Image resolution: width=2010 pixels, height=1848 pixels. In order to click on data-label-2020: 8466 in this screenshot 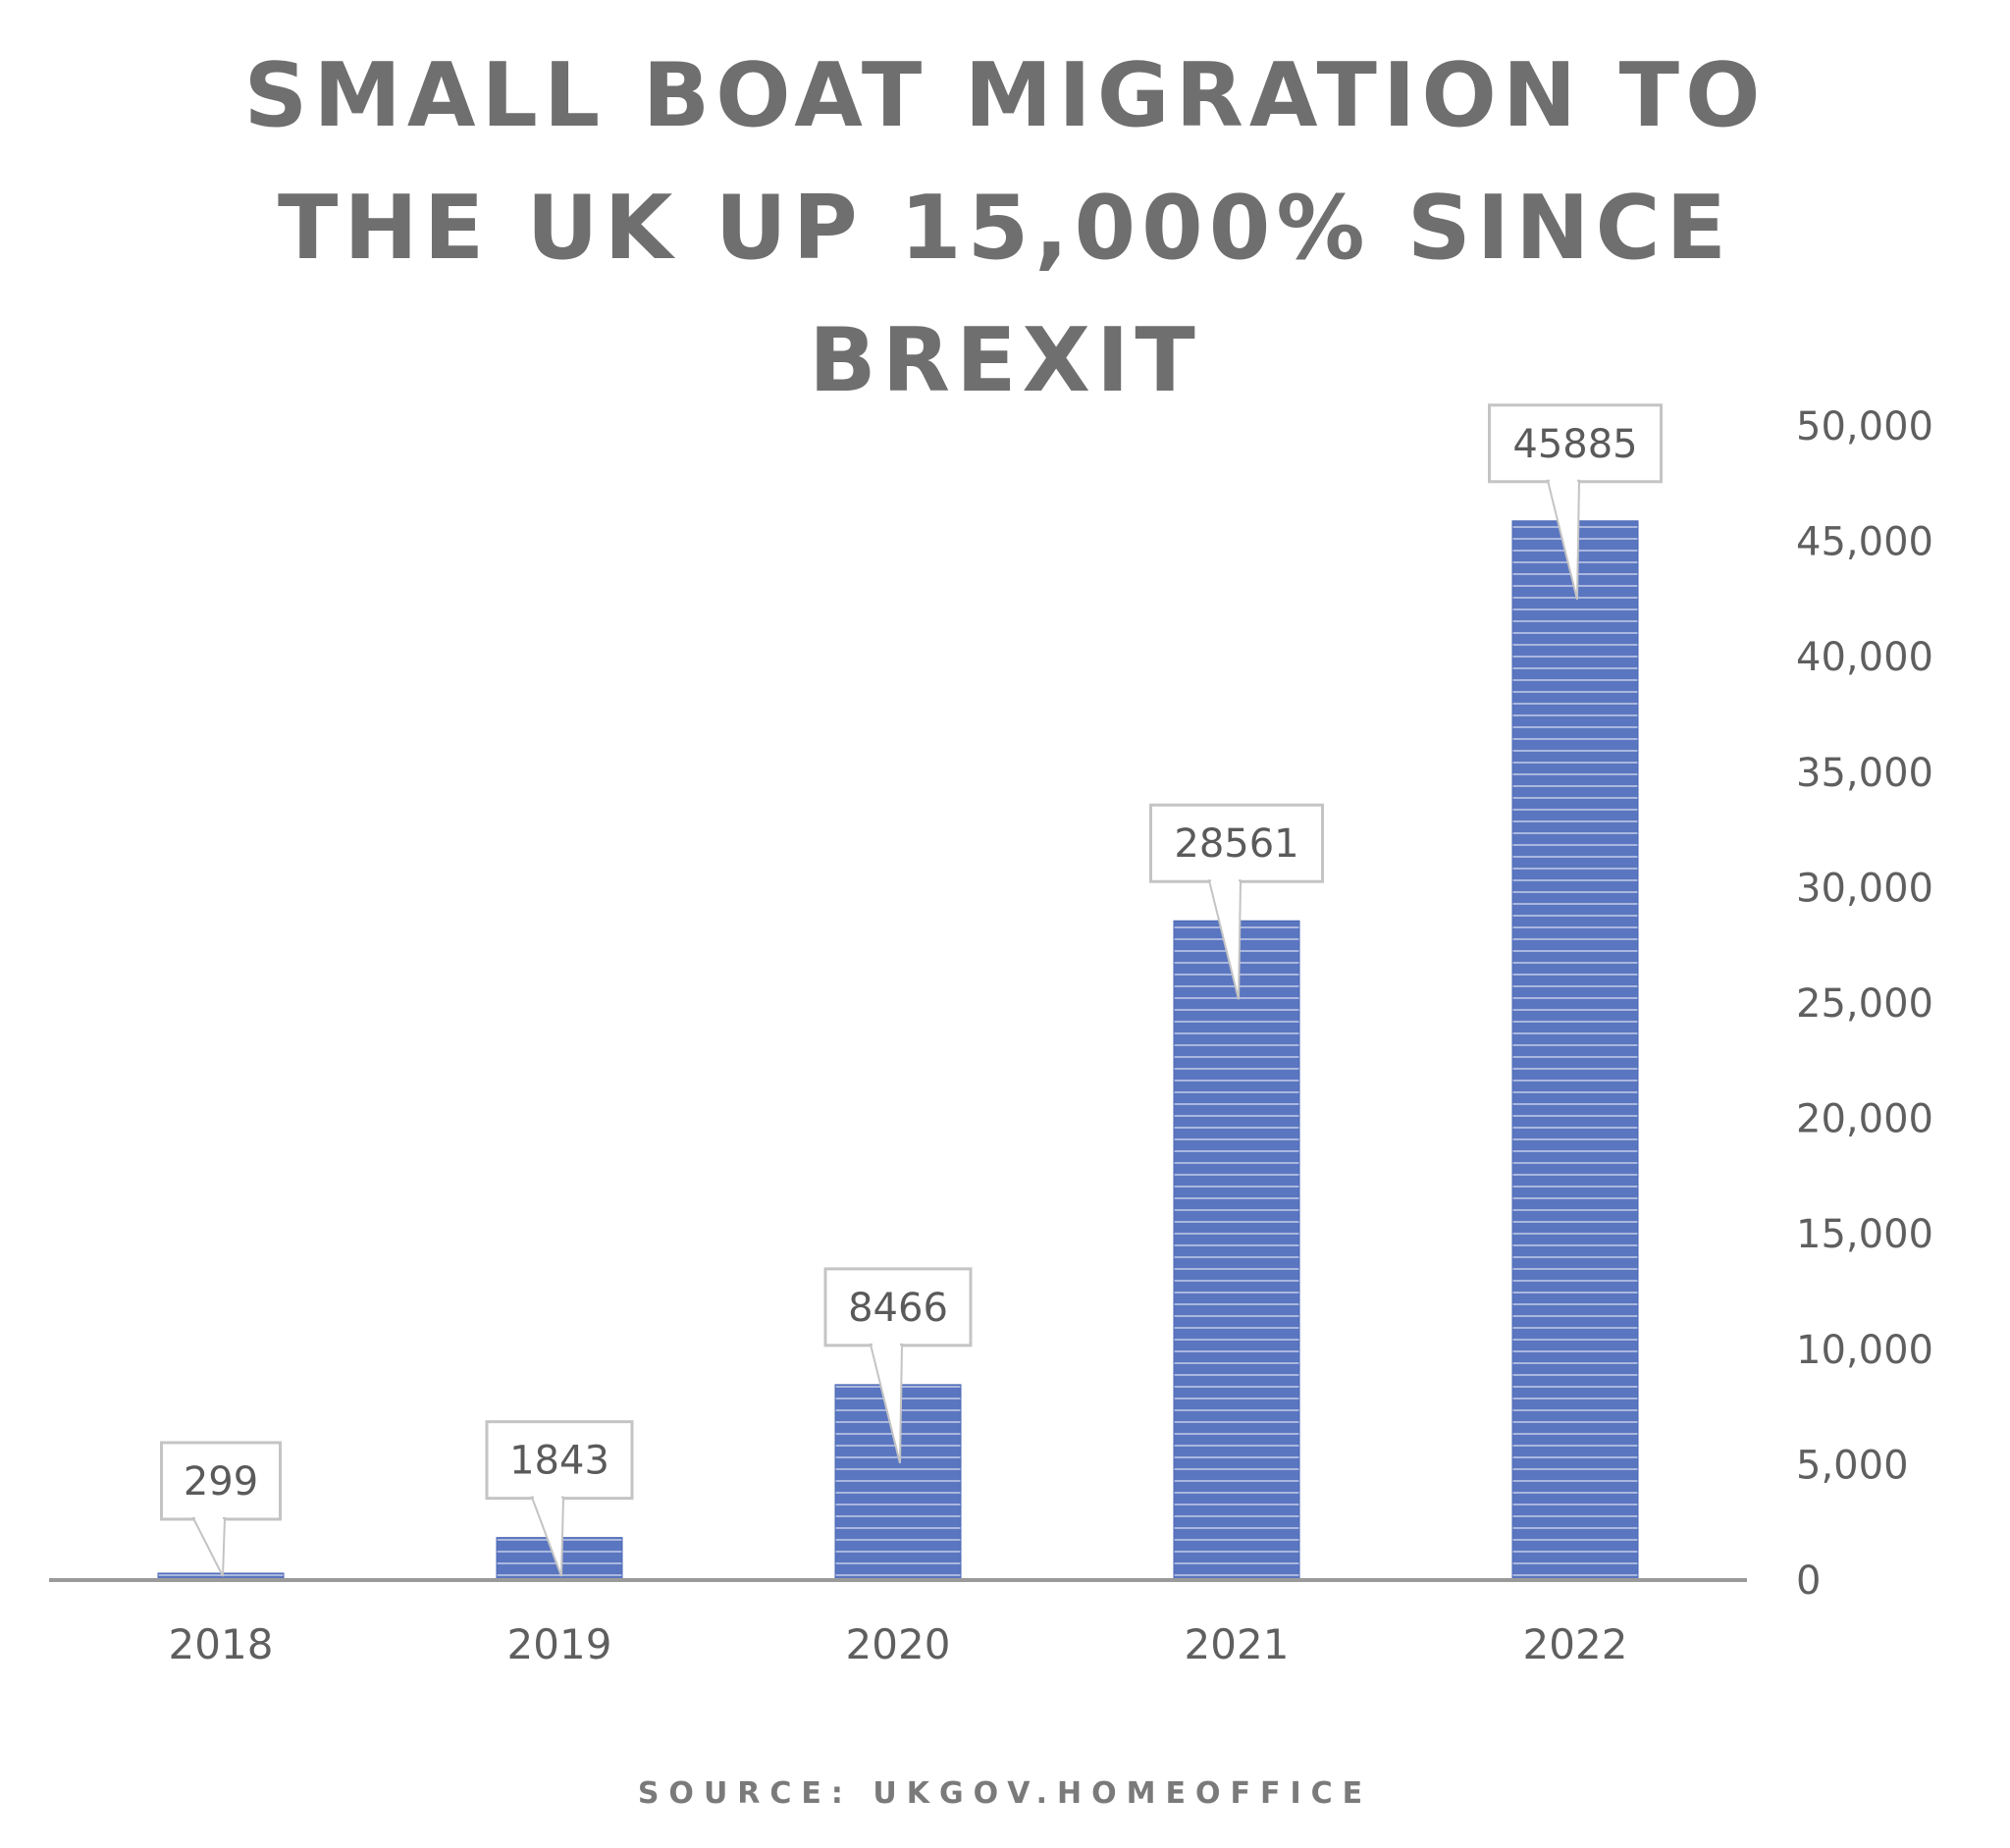, I will do `click(898, 1366)`.